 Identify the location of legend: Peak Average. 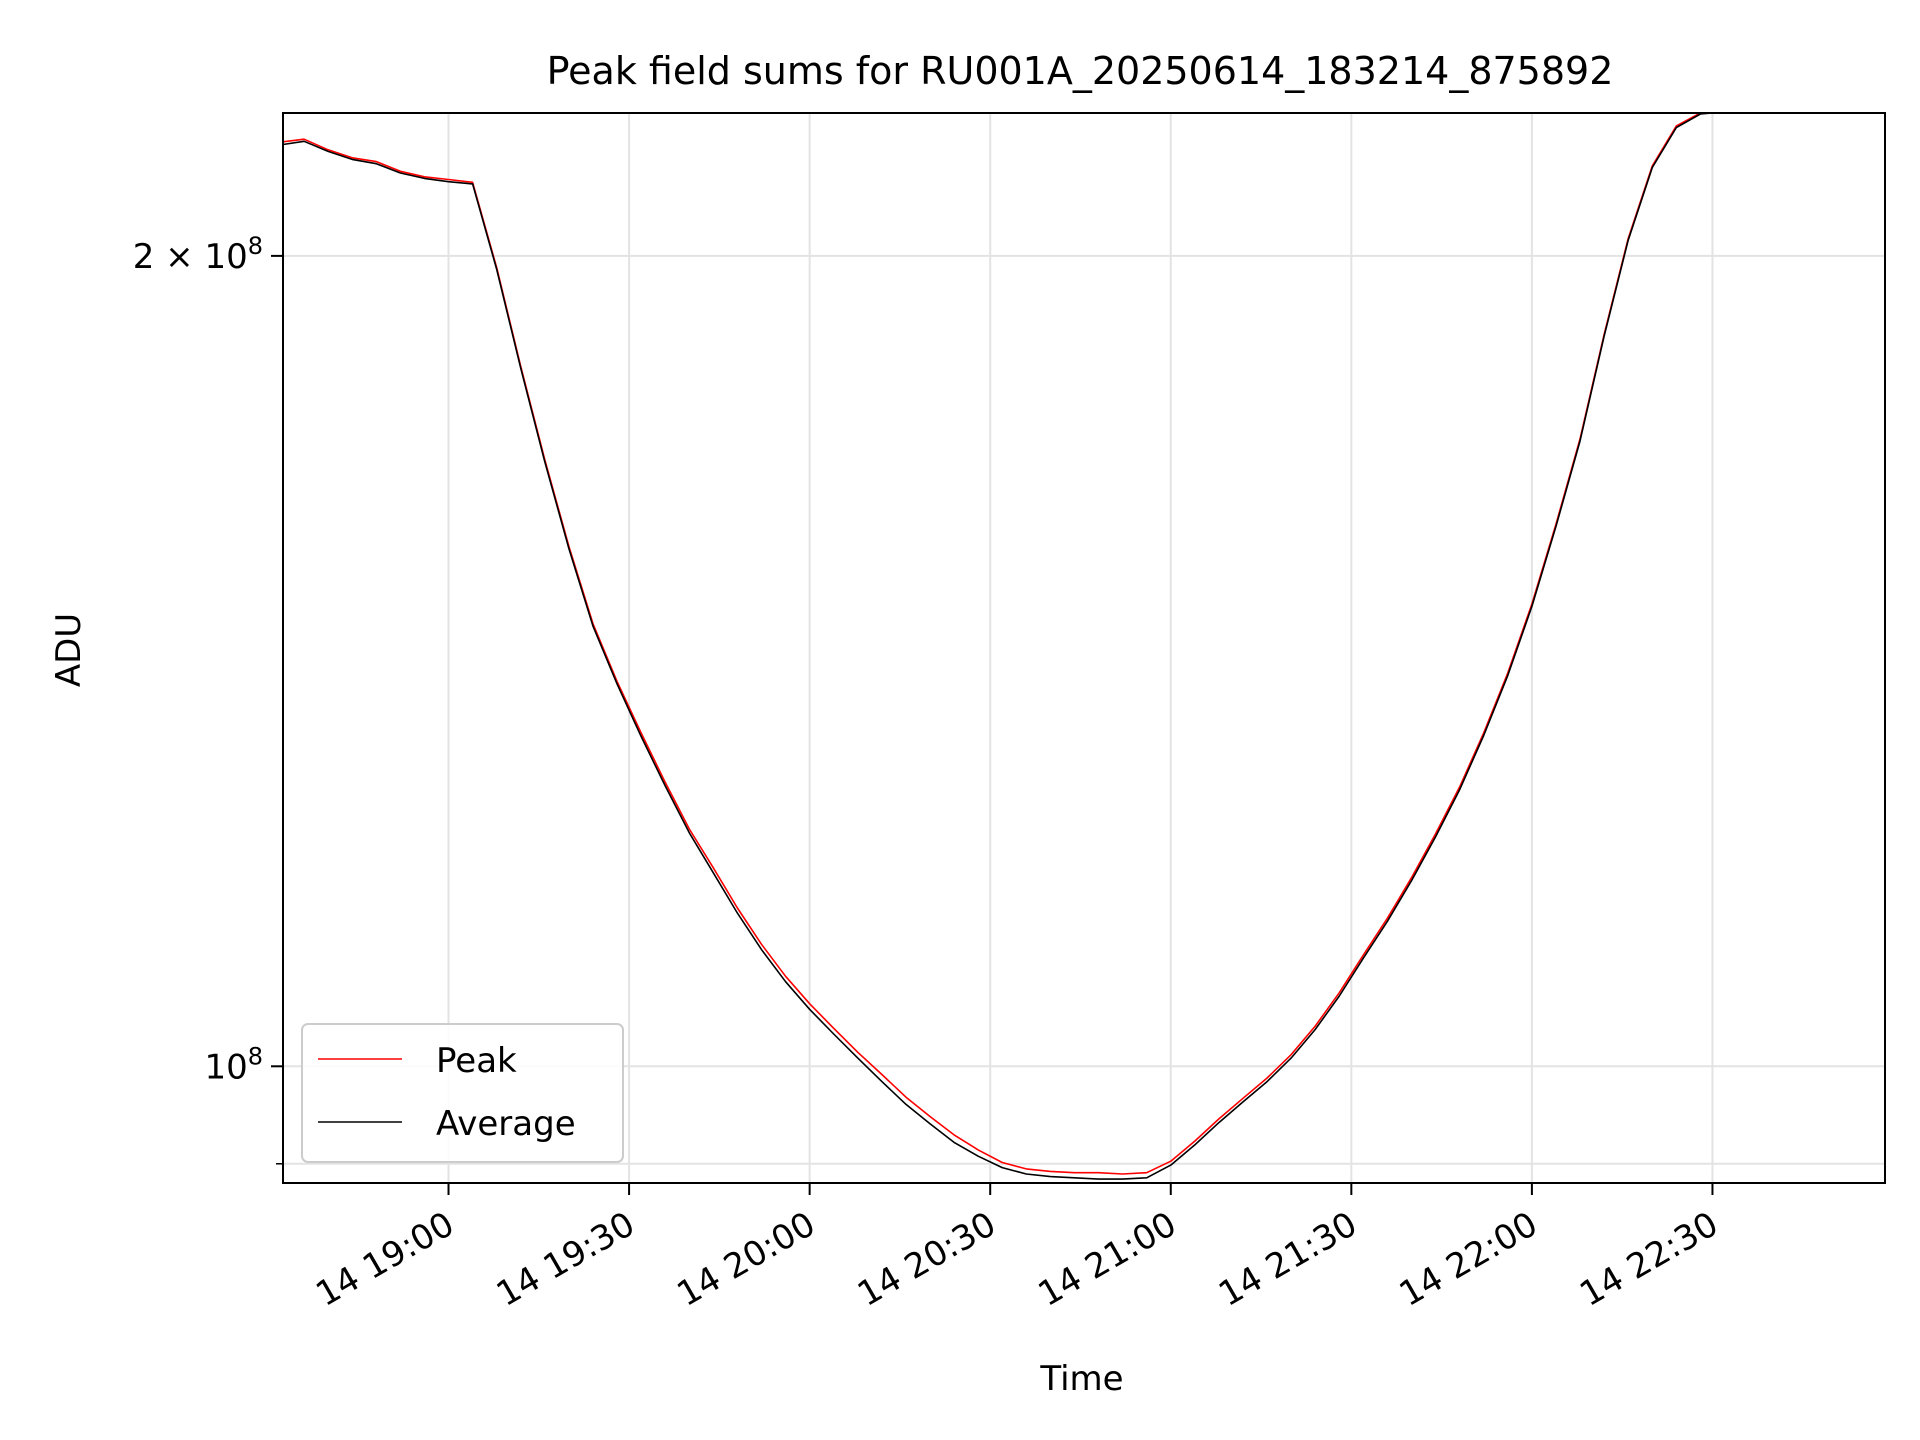
(462, 1093).